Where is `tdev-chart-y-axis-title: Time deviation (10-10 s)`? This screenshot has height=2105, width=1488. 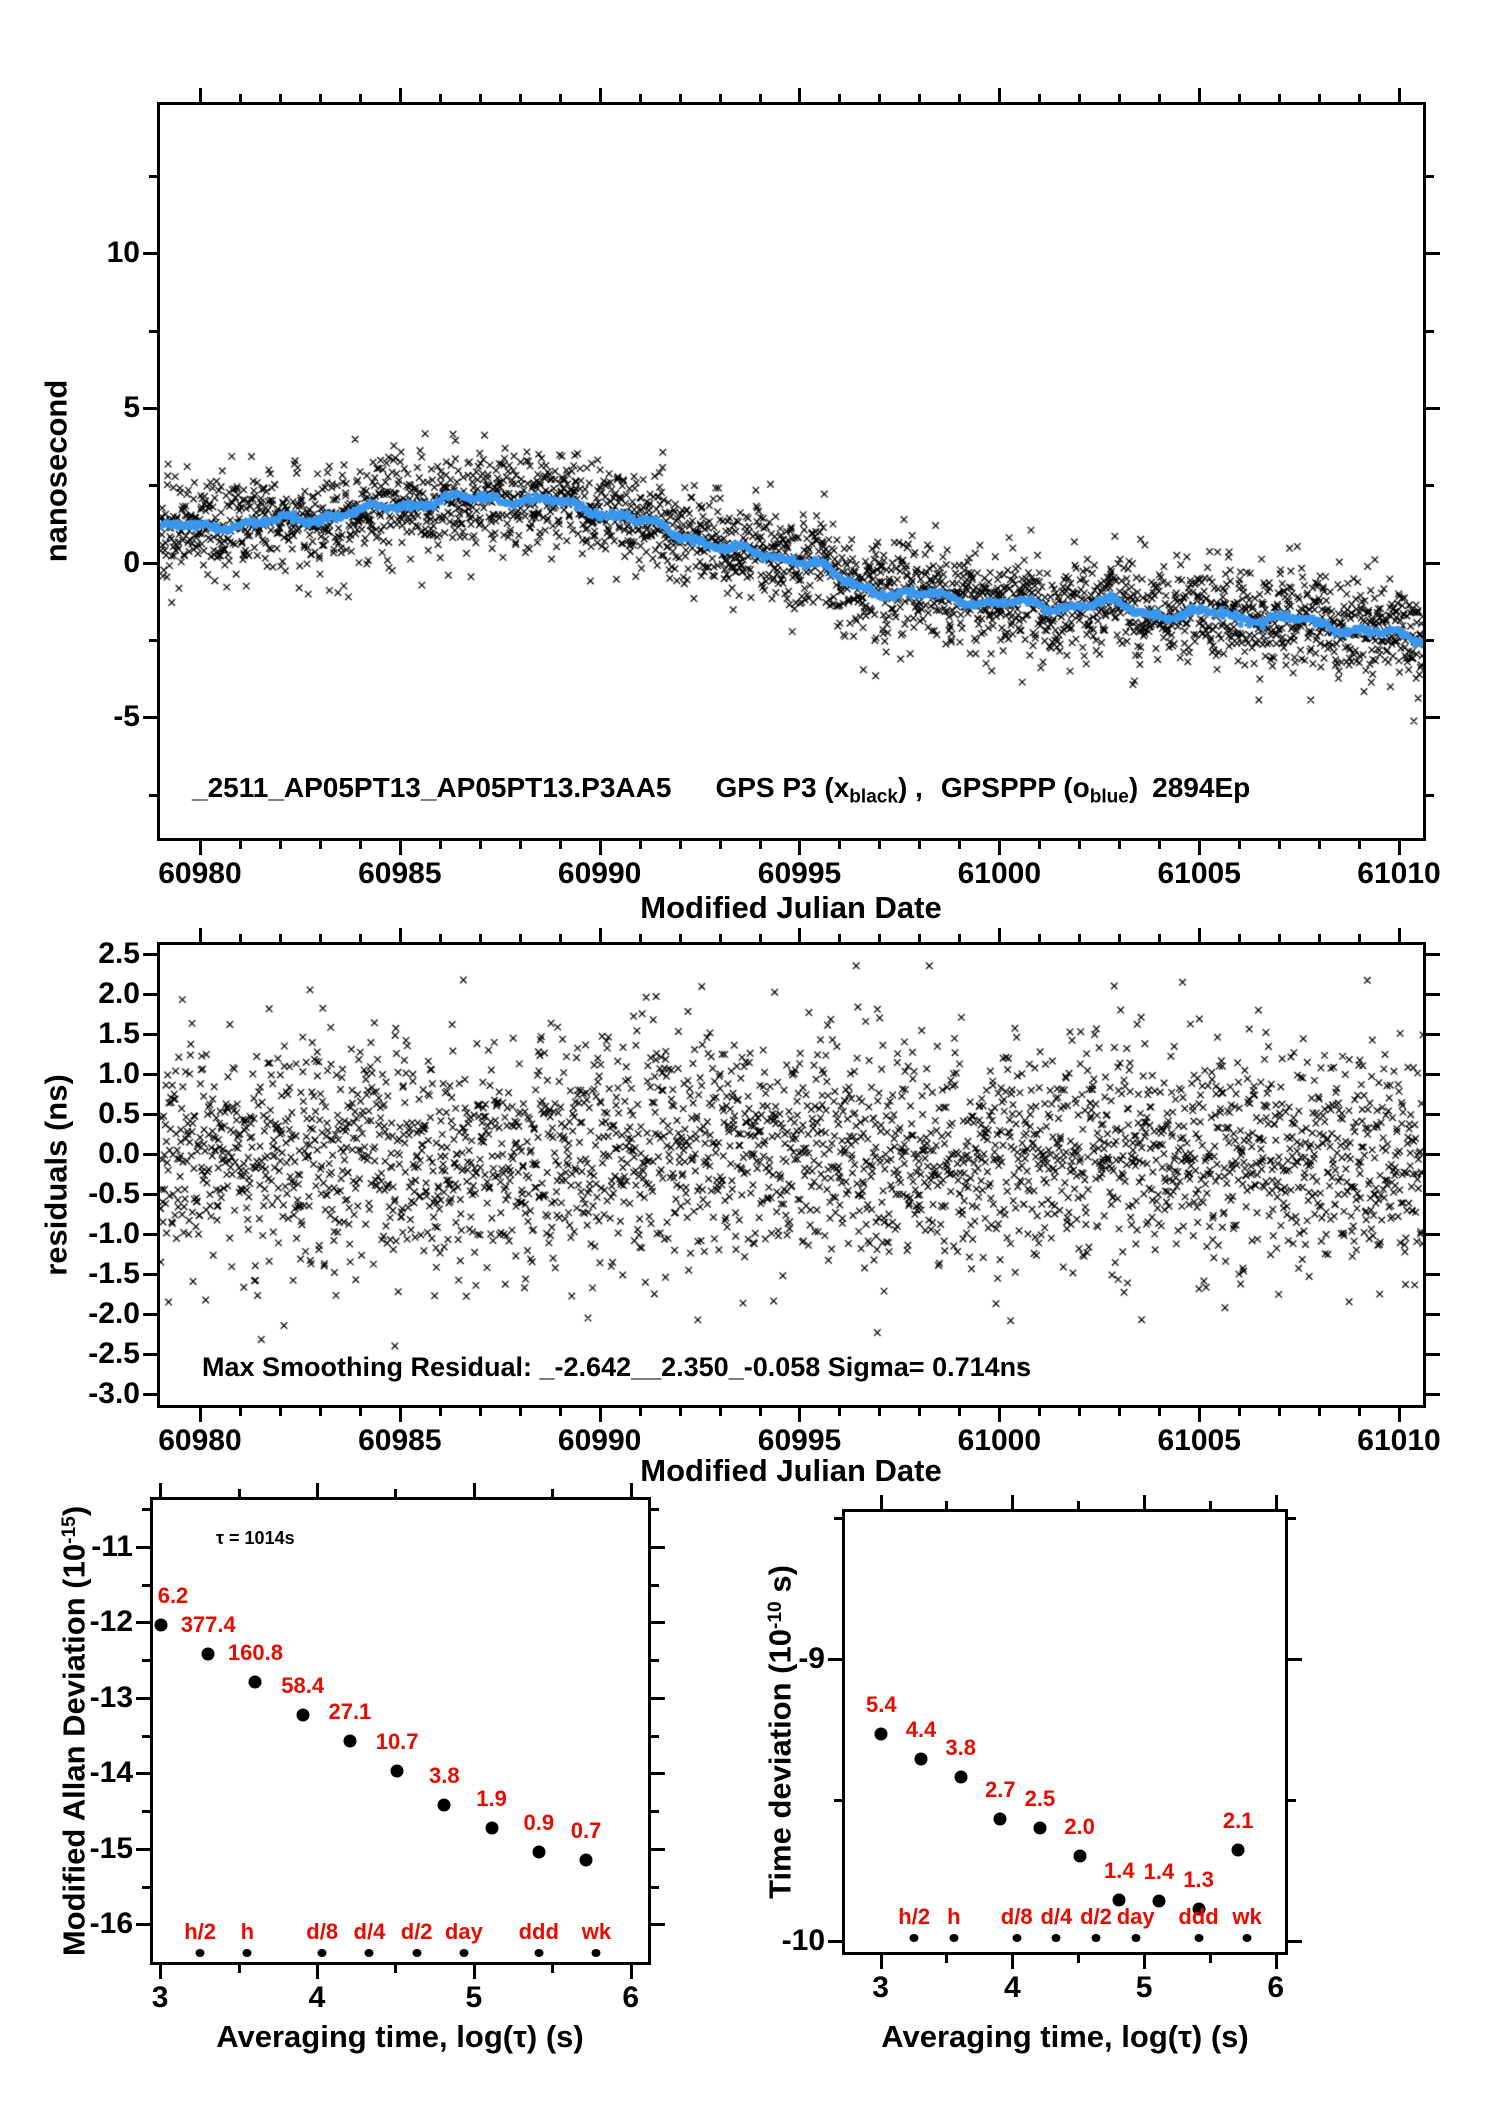 tdev-chart-y-axis-title: Time deviation (10-10 s) is located at coordinates (780, 1732).